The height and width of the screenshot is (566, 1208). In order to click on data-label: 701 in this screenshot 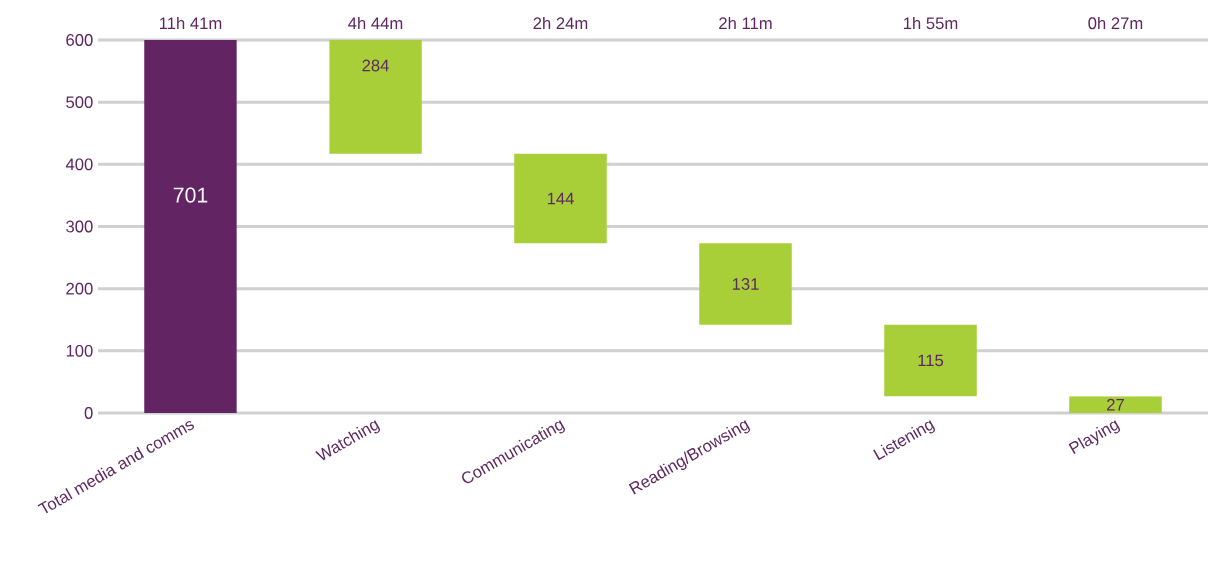, I will do `click(190, 195)`.